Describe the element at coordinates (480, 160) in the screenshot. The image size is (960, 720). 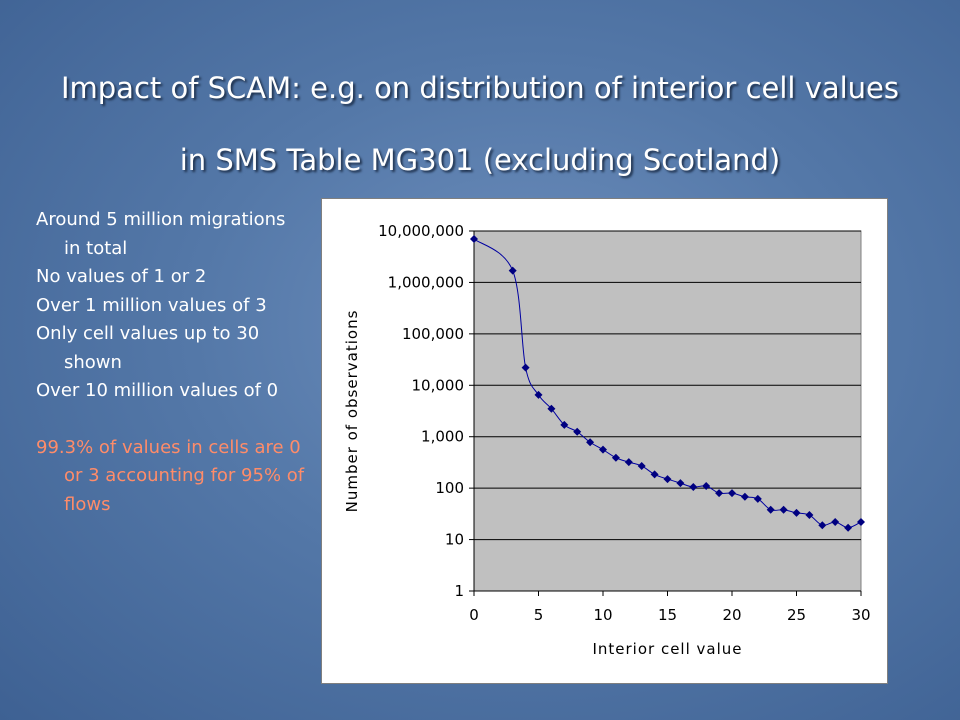
I see `title-line-2: in SMS Table MG301 (excluding Scotland)` at that location.